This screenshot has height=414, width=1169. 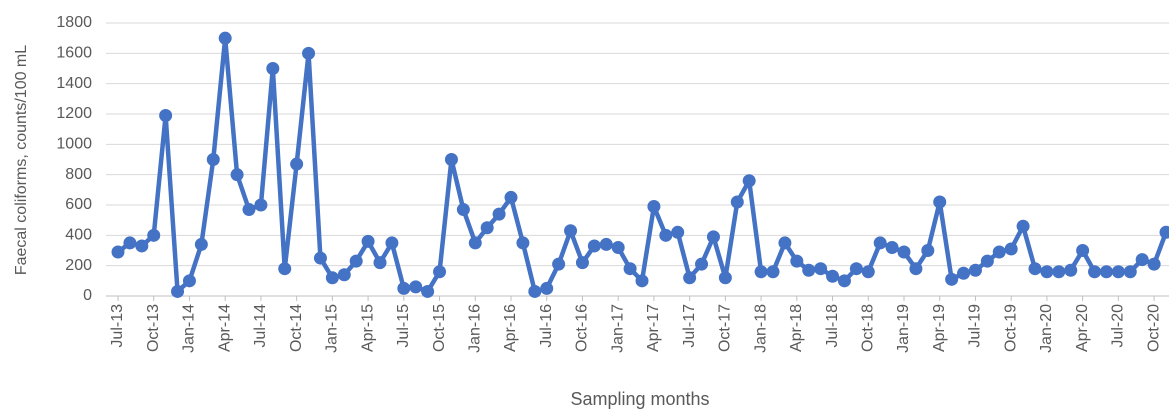 What do you see at coordinates (653, 328) in the screenshot?
I see `x-tick-label: Apr-17` at bounding box center [653, 328].